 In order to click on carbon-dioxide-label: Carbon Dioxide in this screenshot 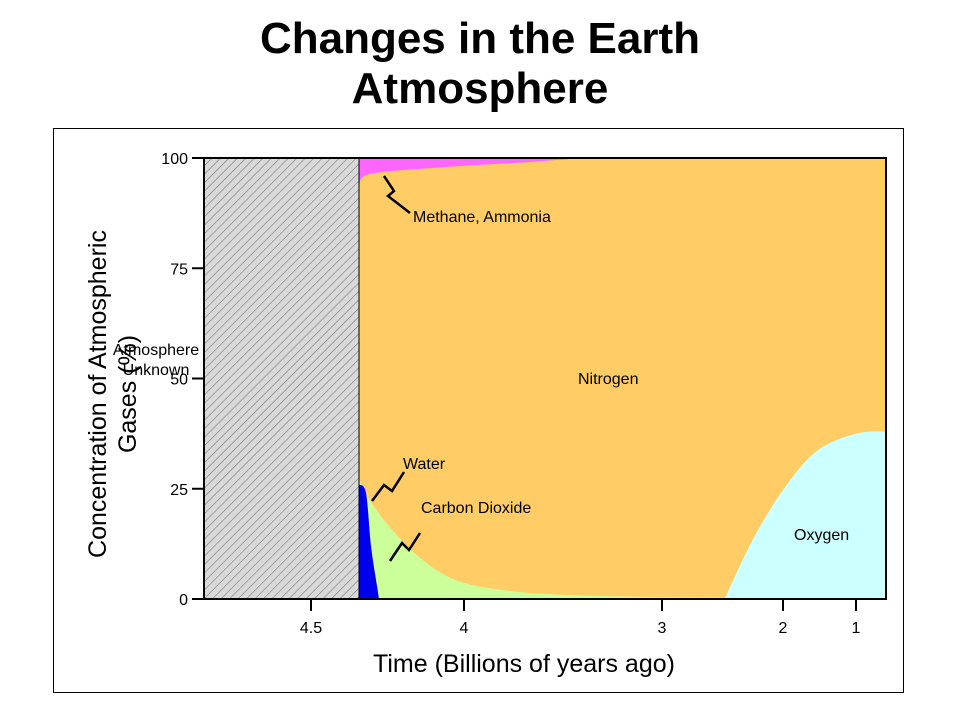, I will do `click(476, 508)`.